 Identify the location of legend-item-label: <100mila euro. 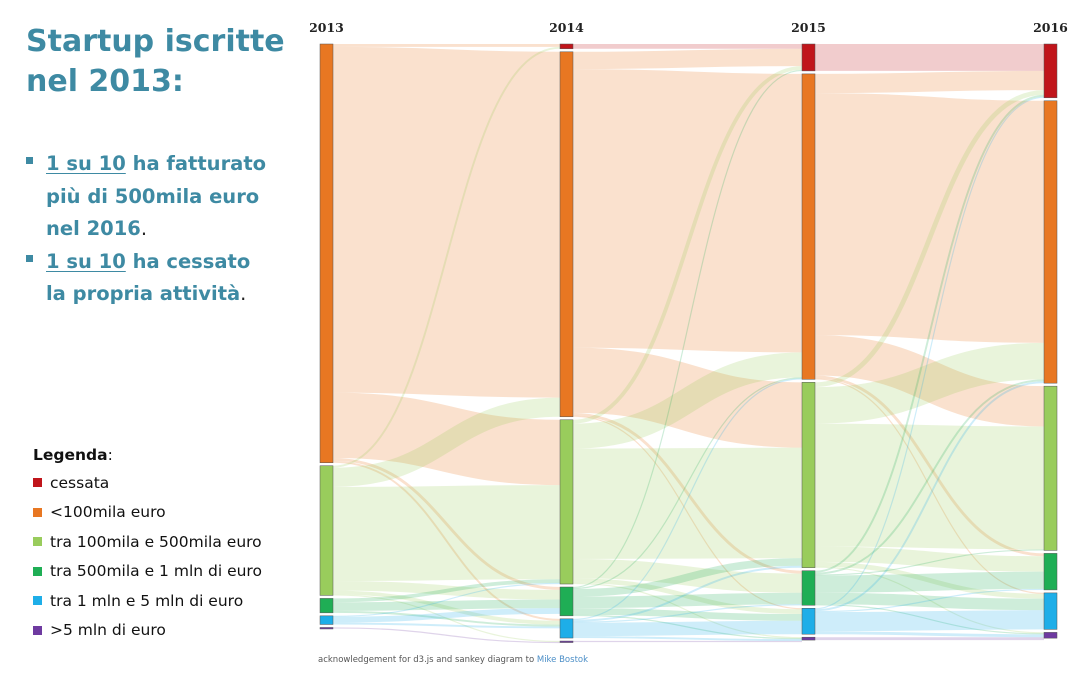
(108, 512).